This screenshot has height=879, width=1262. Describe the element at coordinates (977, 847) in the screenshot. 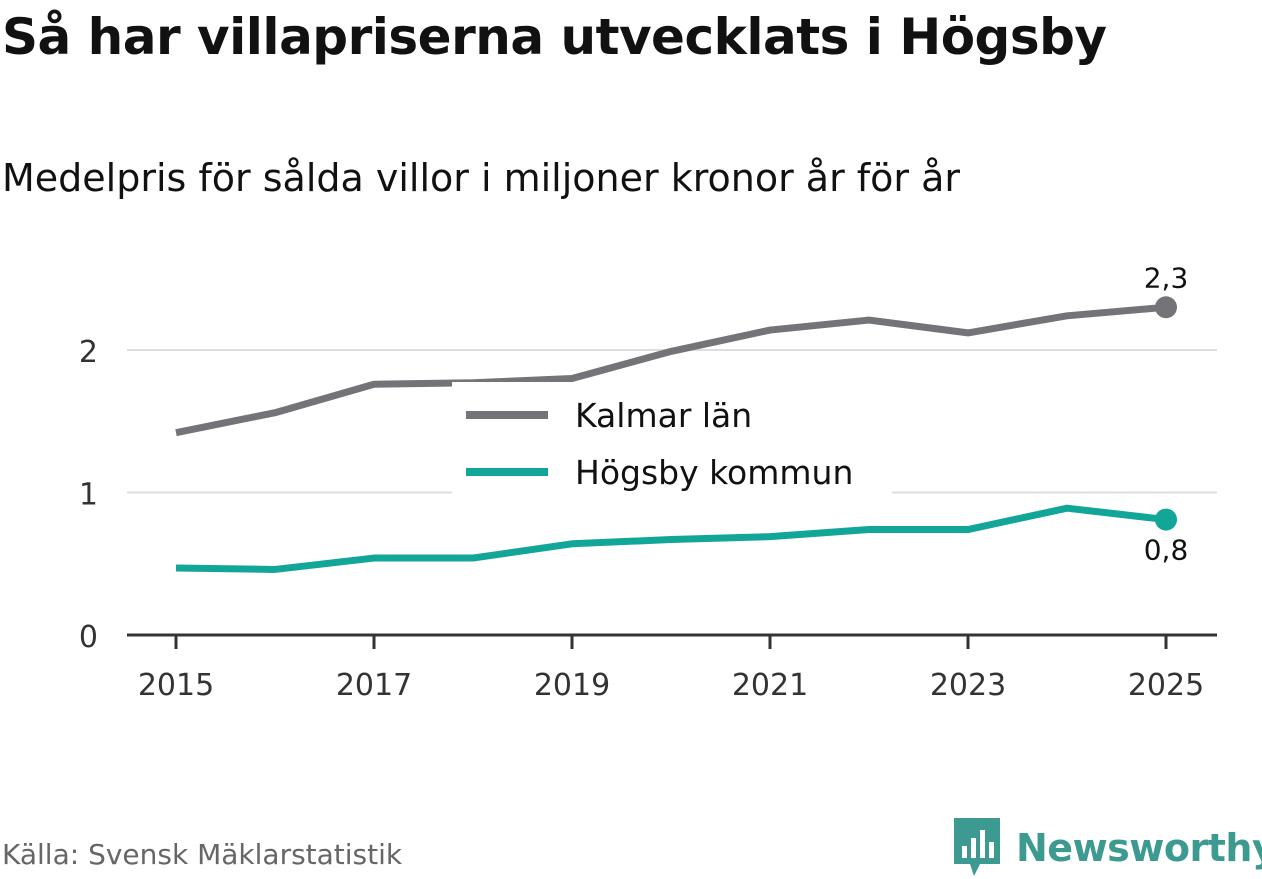

I see `bar-chart-badge-icon` at that location.